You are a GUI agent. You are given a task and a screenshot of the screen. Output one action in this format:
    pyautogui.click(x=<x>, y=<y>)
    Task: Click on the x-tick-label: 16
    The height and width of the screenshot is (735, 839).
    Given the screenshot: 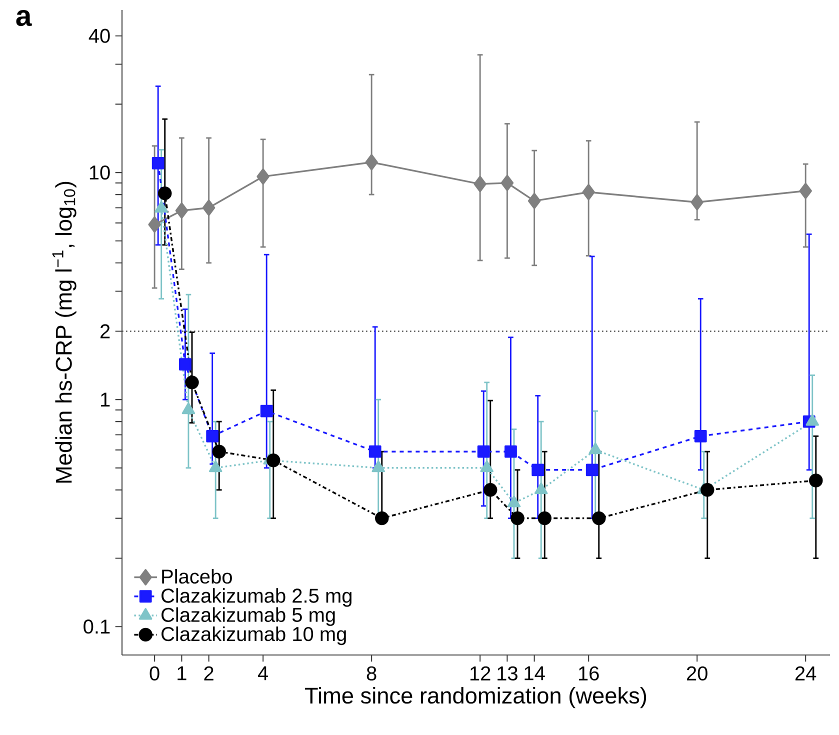 What is the action you would take?
    pyautogui.click(x=588, y=673)
    